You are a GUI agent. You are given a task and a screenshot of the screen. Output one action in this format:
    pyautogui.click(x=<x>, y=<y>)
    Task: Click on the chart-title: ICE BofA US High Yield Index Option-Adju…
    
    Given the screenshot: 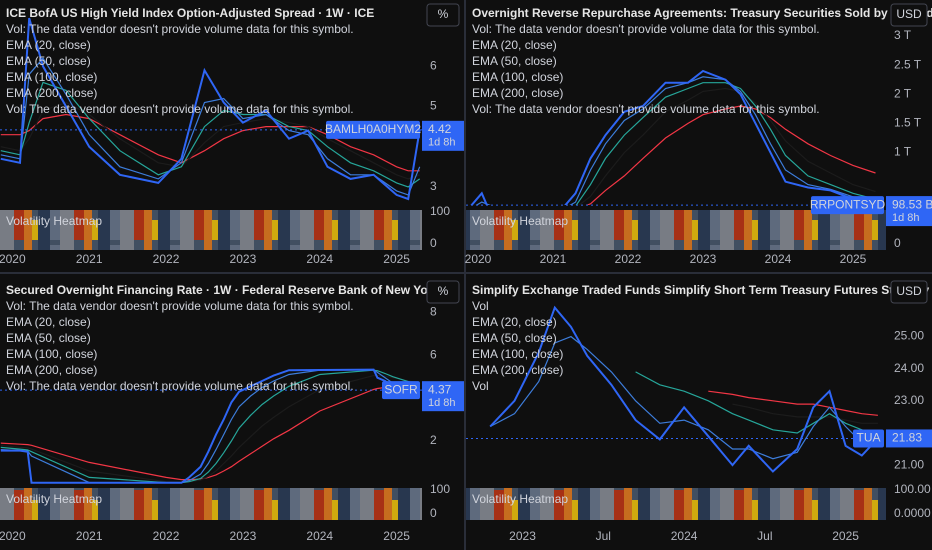 What is the action you would take?
    pyautogui.click(x=190, y=13)
    